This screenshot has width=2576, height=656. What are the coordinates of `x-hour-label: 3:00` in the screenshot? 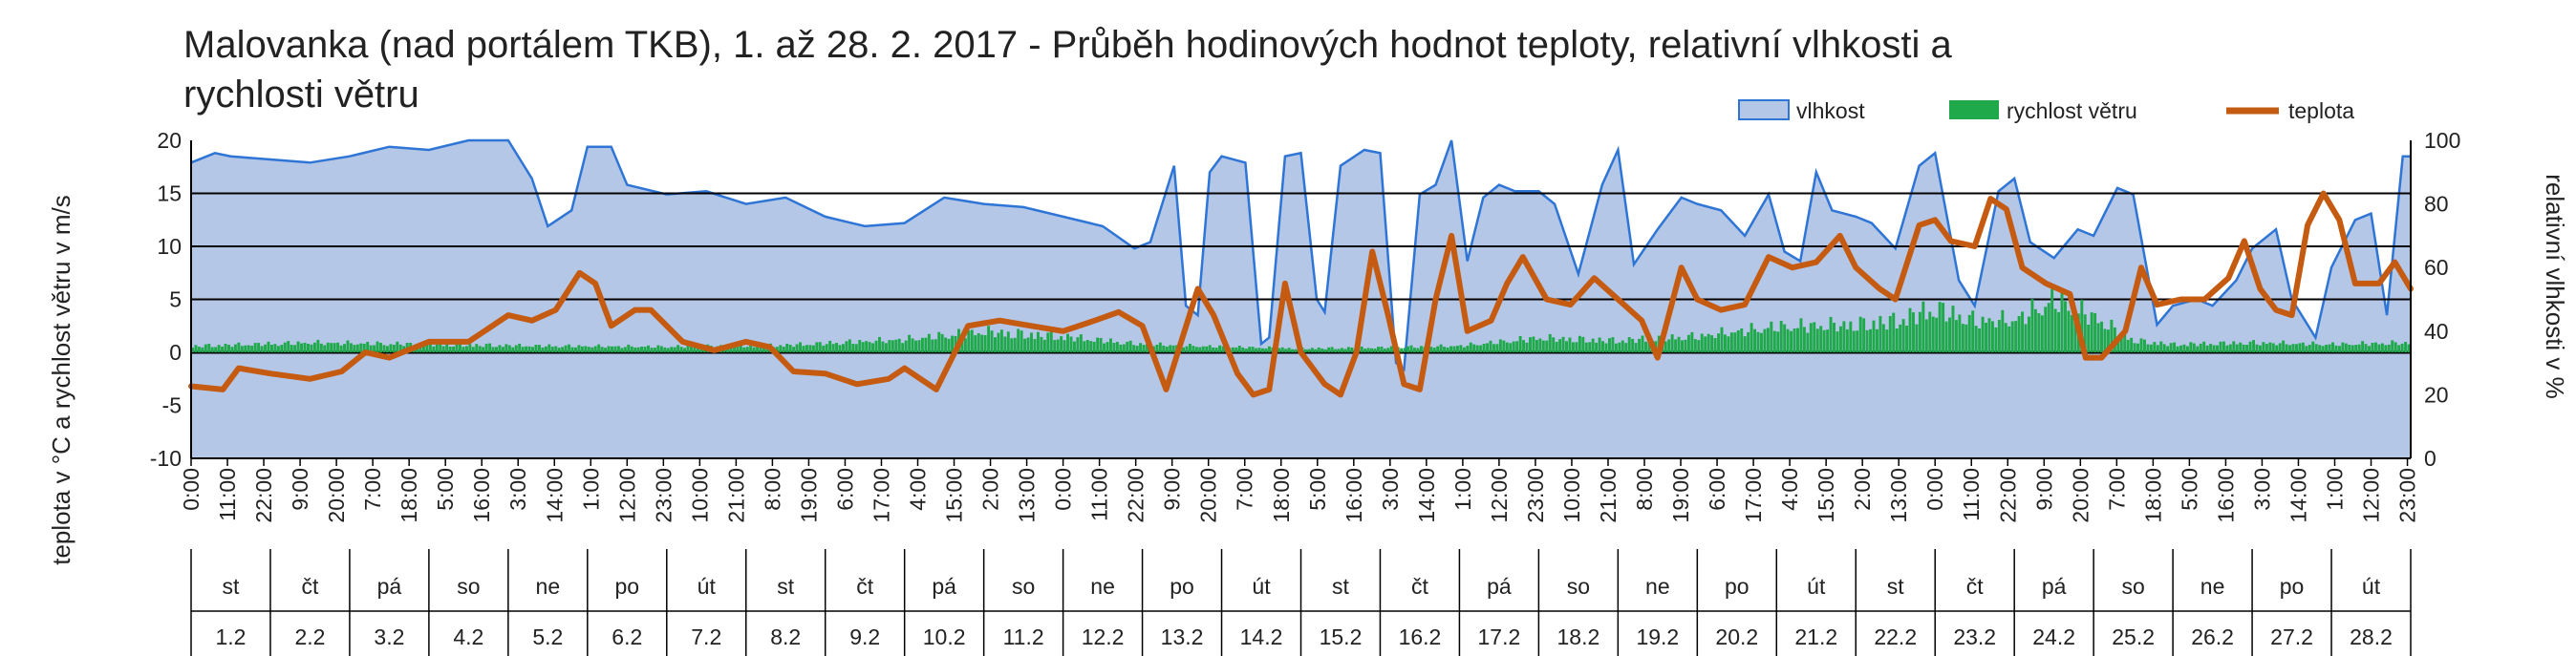 It's located at (517, 489).